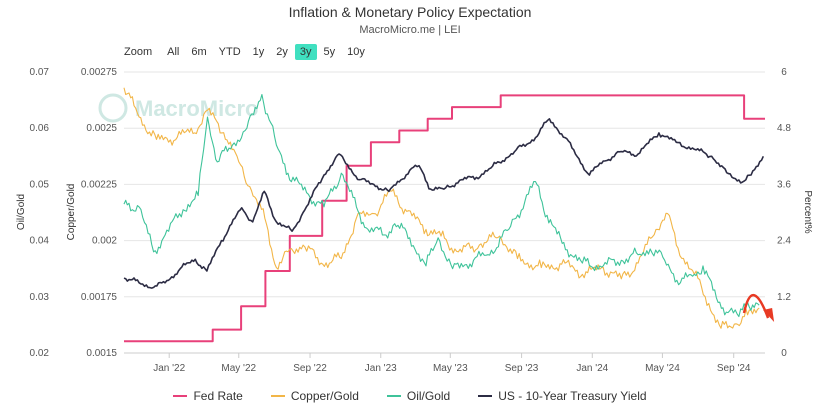 The image size is (820, 414). I want to click on zoom-2y-button: 2y, so click(282, 52).